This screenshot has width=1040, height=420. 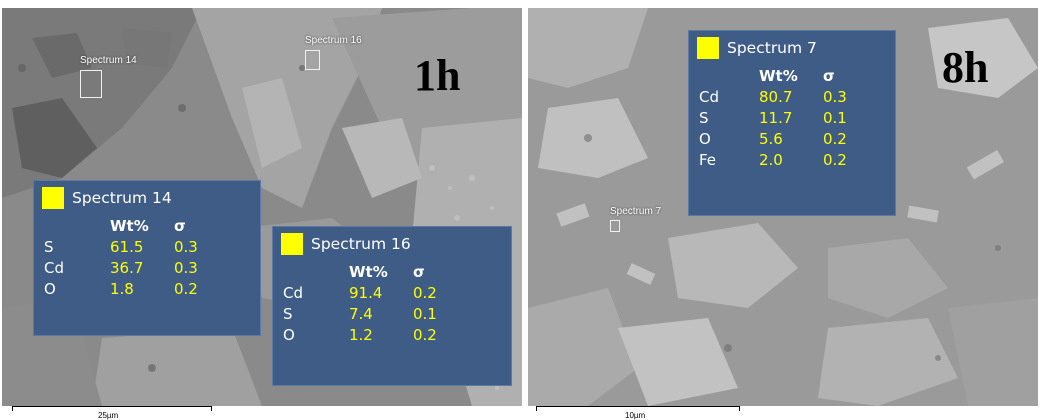 What do you see at coordinates (127, 267) in the screenshot?
I see `wt-value: 36.7` at bounding box center [127, 267].